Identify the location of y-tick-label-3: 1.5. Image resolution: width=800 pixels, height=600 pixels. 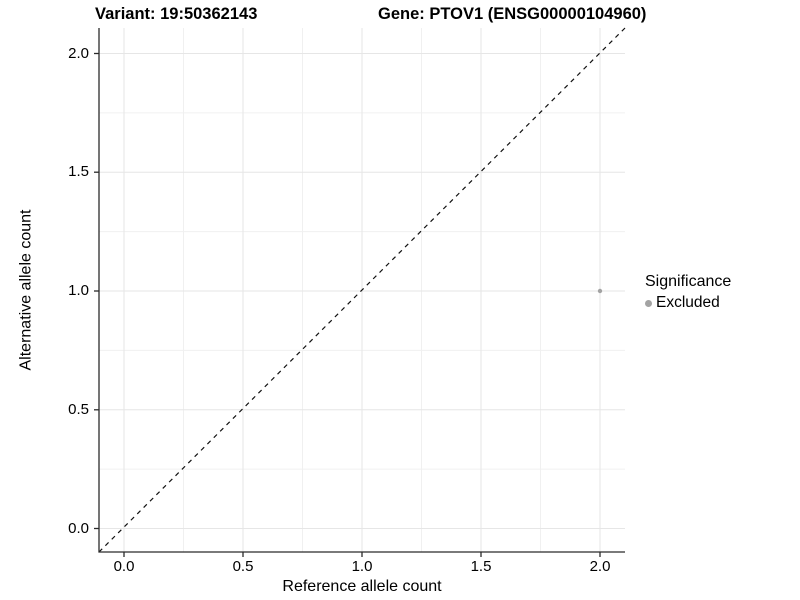
(78, 172).